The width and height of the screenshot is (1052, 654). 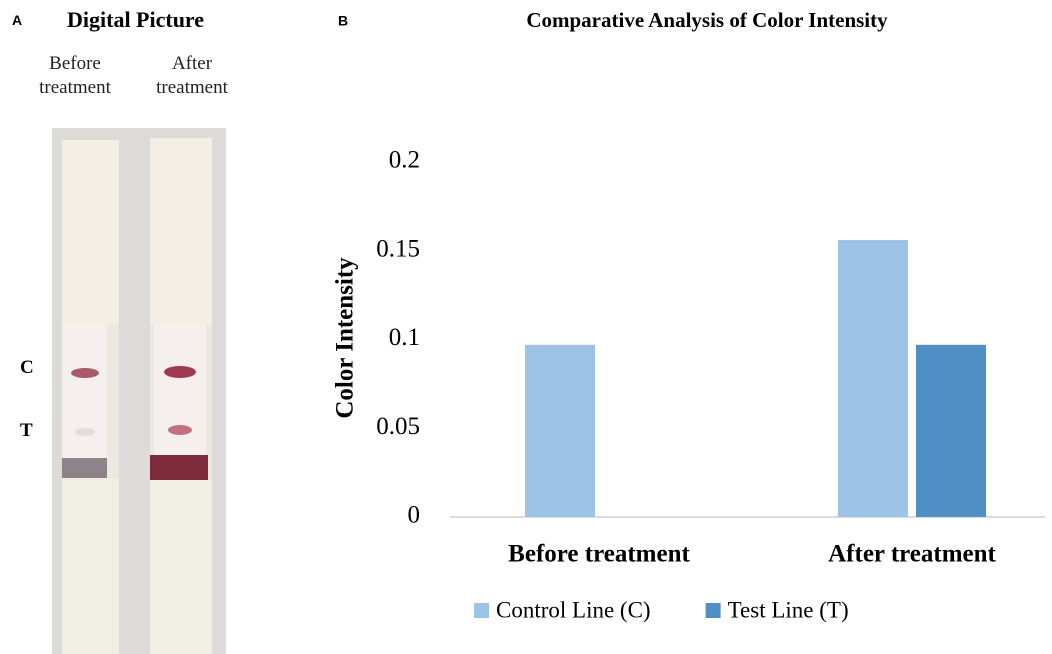 I want to click on legend-label: Control Line (C), so click(x=573, y=609).